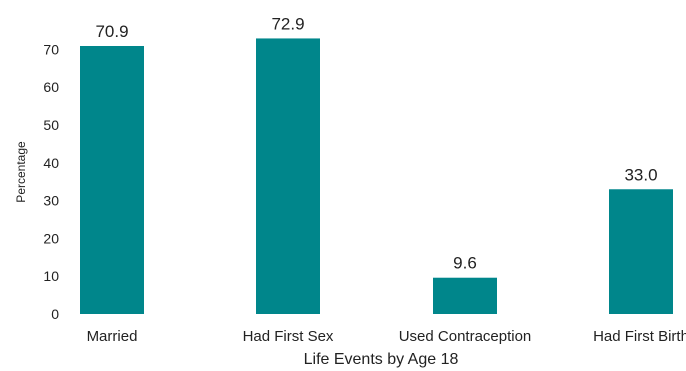 This screenshot has width=686, height=371. Describe the element at coordinates (51, 238) in the screenshot. I see `y-tick-label: 20` at that location.